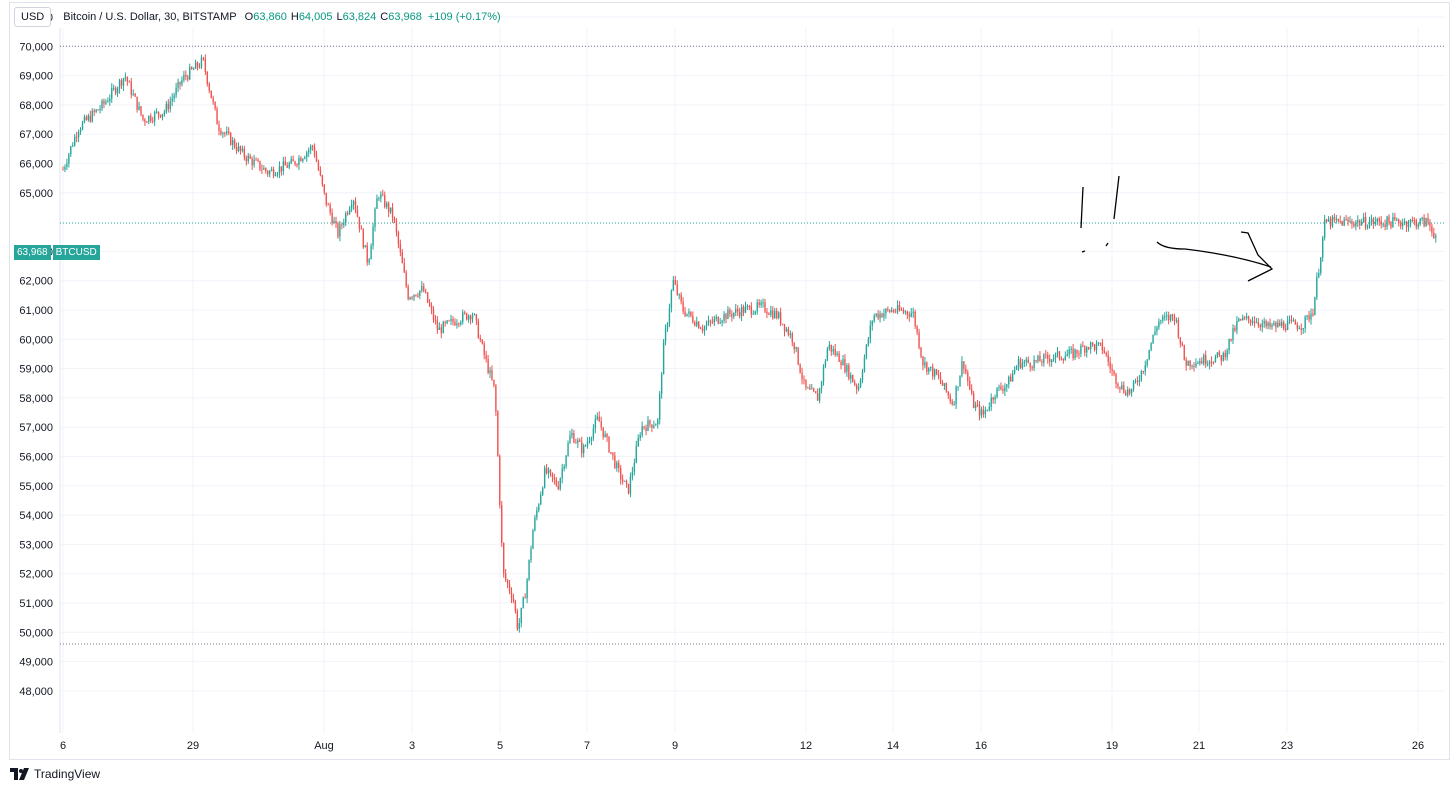  I want to click on x-tick-label: 5, so click(500, 746).